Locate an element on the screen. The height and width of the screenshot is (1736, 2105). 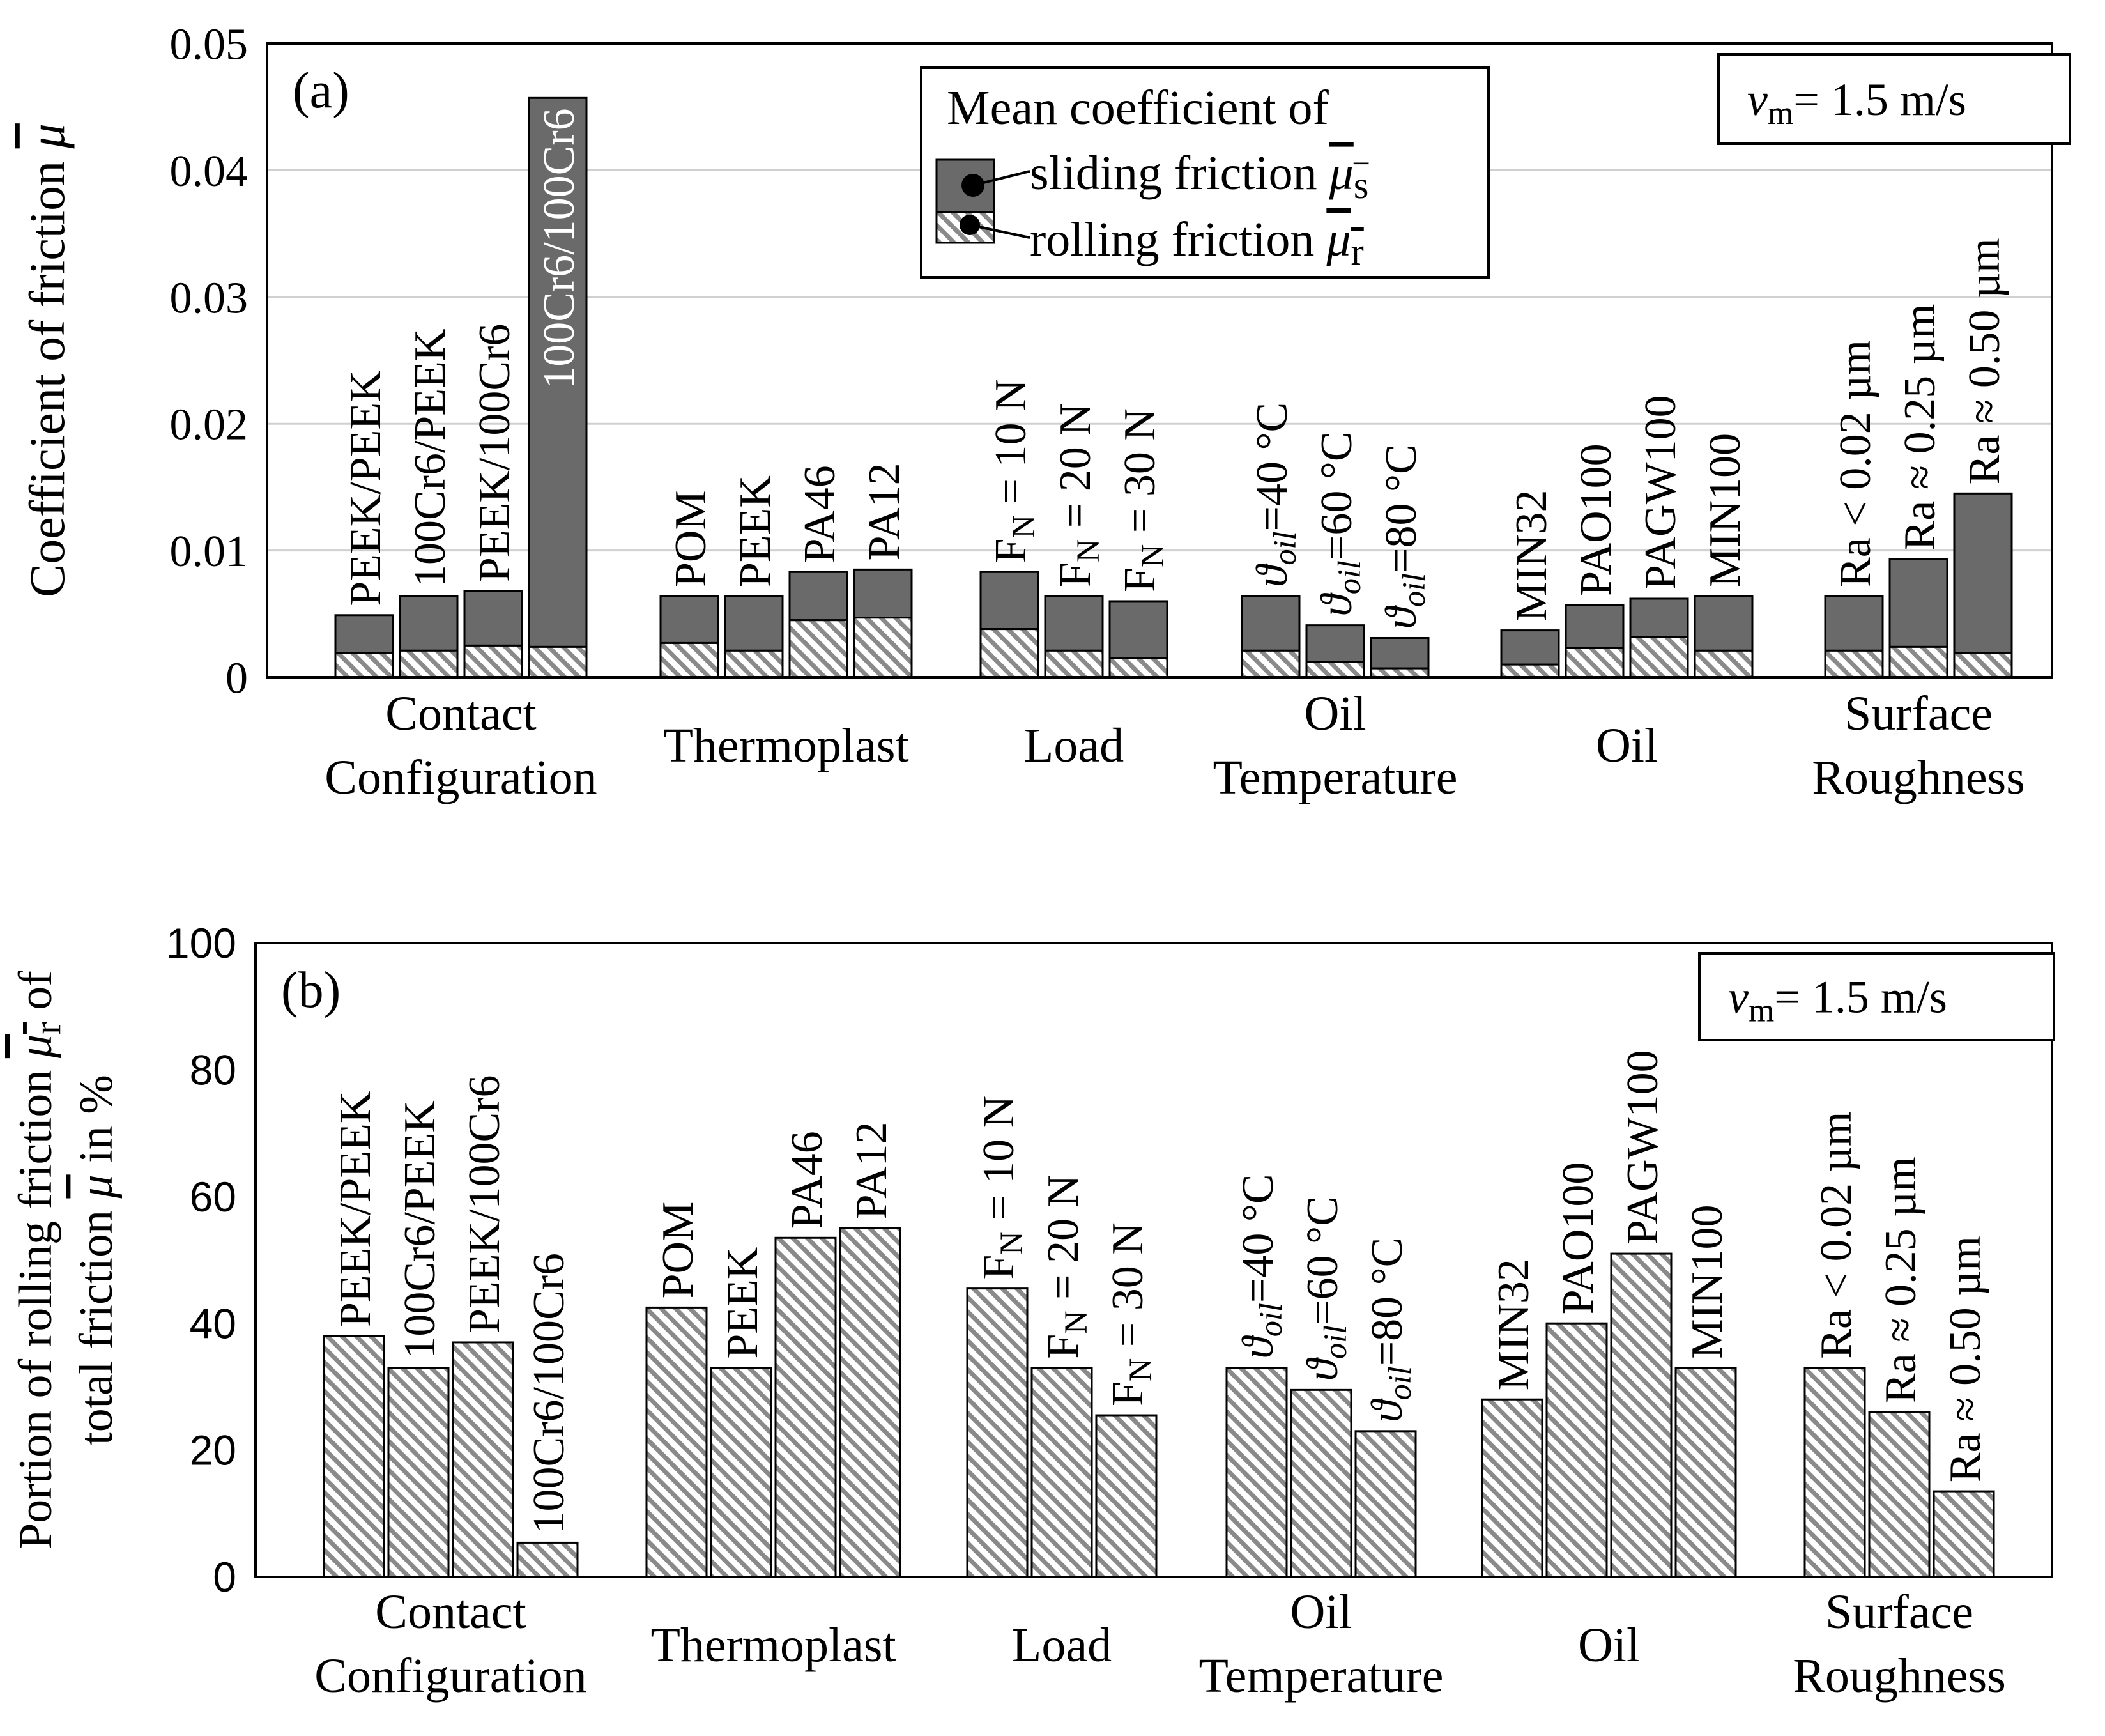
group-label: Contact Configuration is located at coordinates (461, 745).